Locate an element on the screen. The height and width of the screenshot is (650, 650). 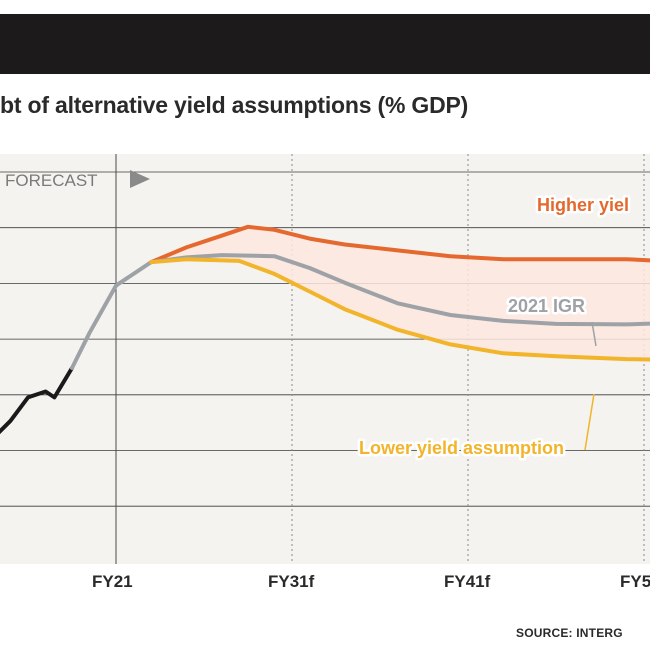
series-label-2021-igr: 2021 IGR is located at coordinates (546, 306).